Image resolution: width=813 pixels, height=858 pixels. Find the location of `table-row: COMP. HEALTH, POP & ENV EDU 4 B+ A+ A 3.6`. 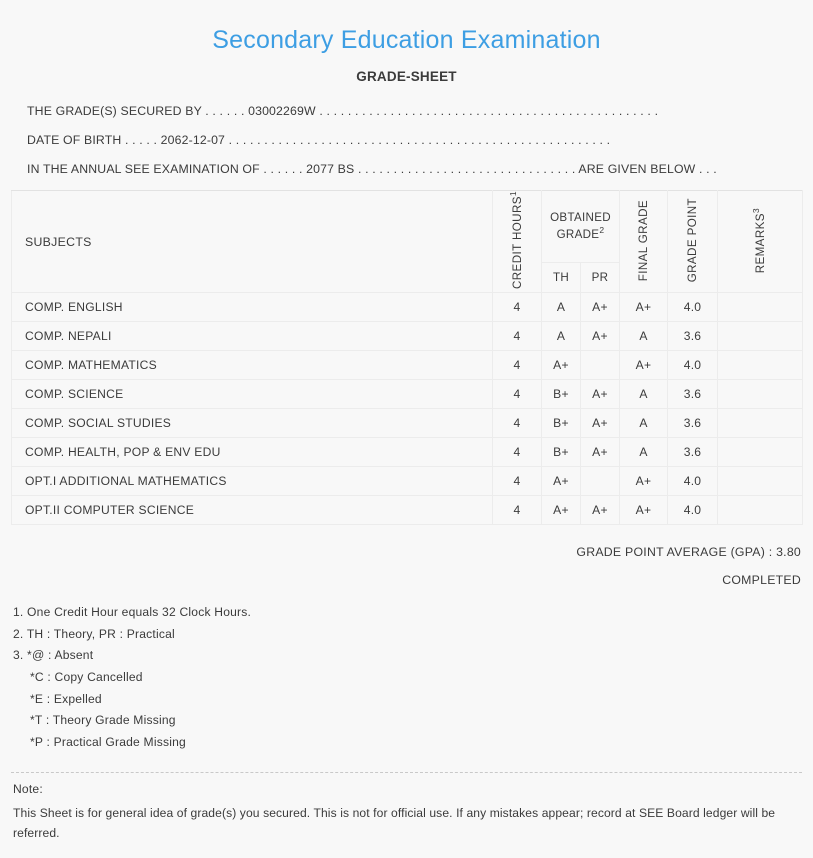

table-row: COMP. HEALTH, POP & ENV EDU 4 B+ A+ A 3.6 is located at coordinates (407, 452).